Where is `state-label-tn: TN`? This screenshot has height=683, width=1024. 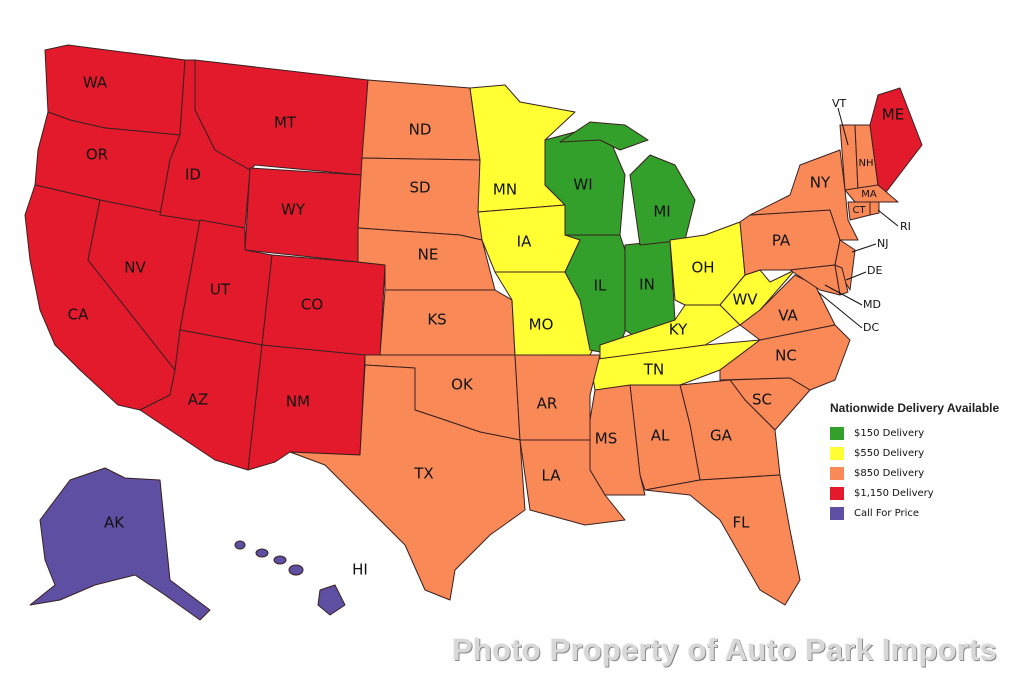
state-label-tn: TN is located at coordinates (653, 370).